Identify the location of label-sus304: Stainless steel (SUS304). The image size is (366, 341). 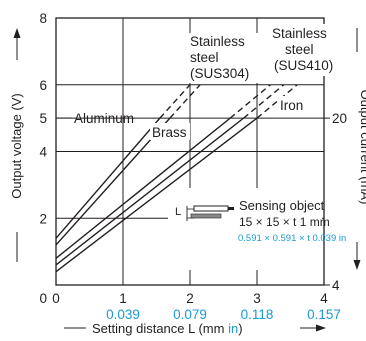
(221, 58).